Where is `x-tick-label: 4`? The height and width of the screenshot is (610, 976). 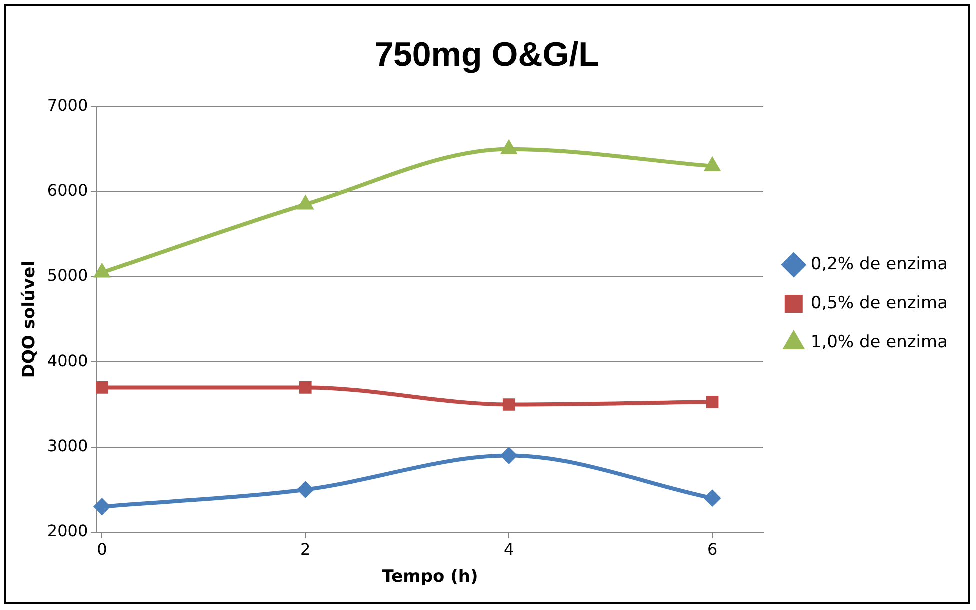
x-tick-label: 4 is located at coordinates (509, 550).